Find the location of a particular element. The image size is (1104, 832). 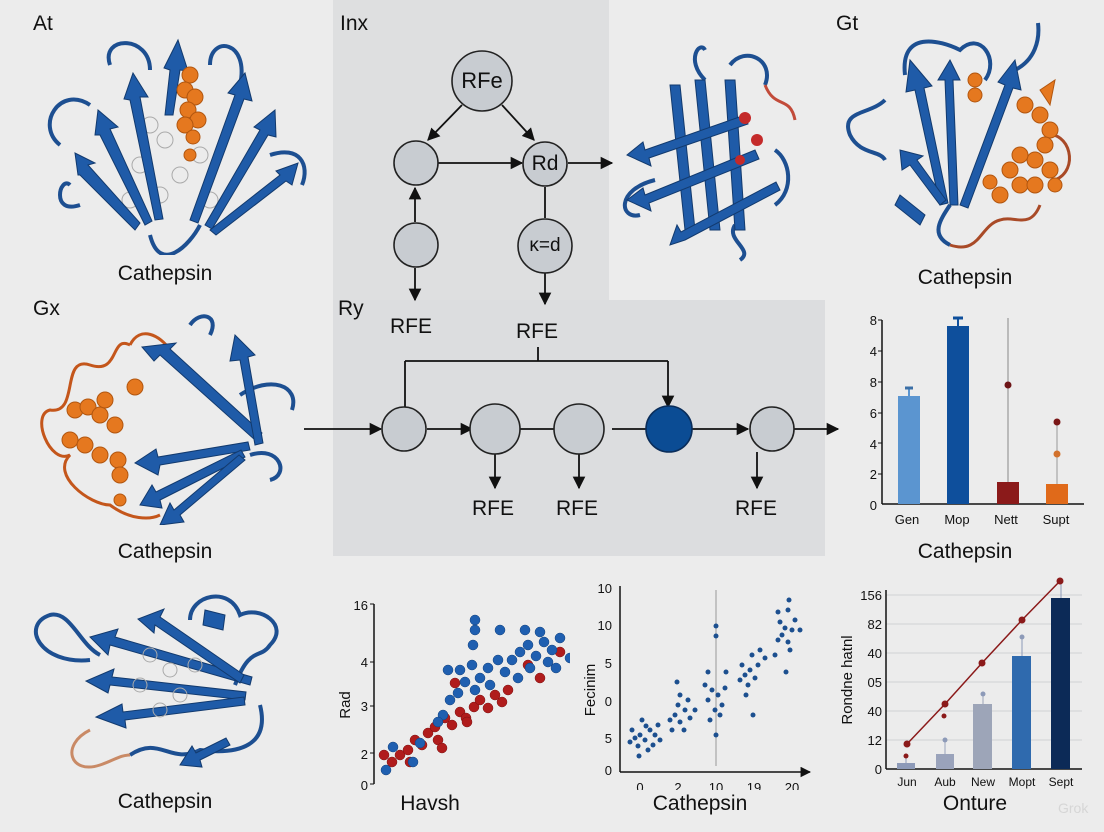

node-rfe is located at coordinates (482, 81).